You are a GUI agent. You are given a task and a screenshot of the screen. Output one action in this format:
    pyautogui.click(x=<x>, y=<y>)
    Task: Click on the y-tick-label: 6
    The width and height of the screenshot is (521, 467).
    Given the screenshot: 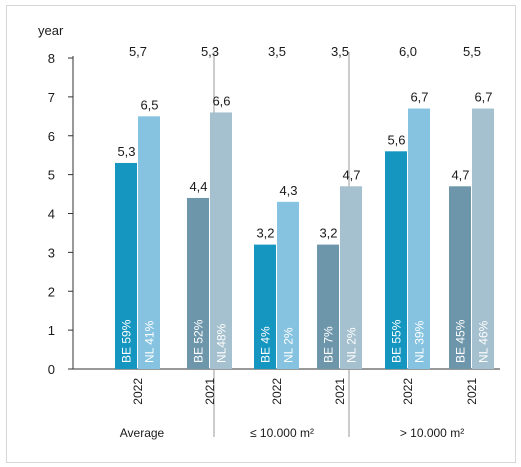 What is the action you would take?
    pyautogui.click(x=51, y=136)
    